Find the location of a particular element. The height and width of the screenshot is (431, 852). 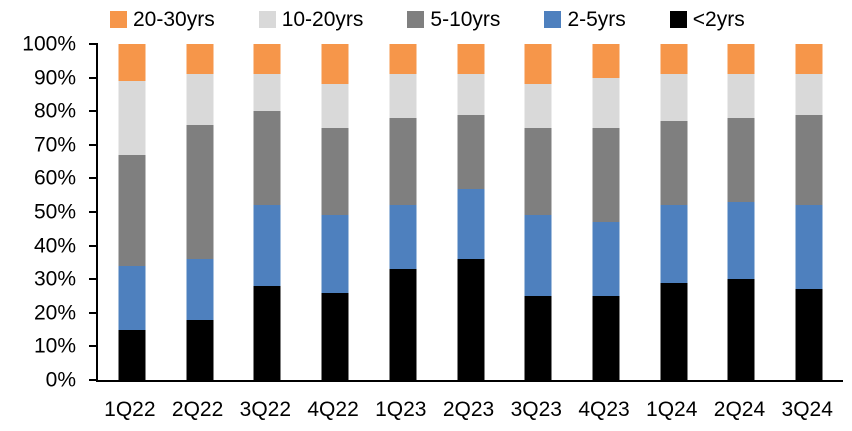

stacked-bar-3q23 is located at coordinates (538, 212).